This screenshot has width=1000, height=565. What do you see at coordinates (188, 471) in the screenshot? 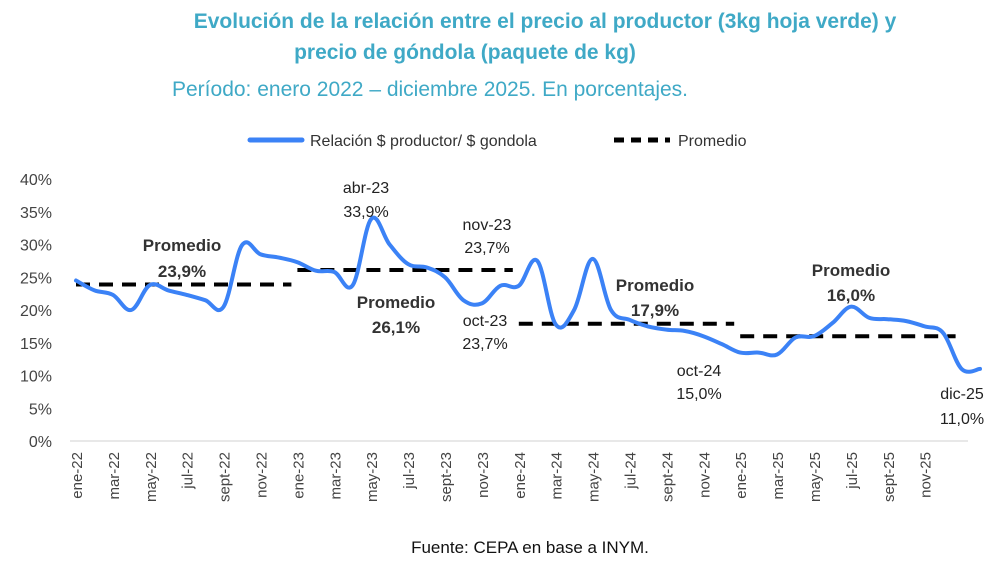
I see `x-tick-label: jul-22` at bounding box center [188, 471].